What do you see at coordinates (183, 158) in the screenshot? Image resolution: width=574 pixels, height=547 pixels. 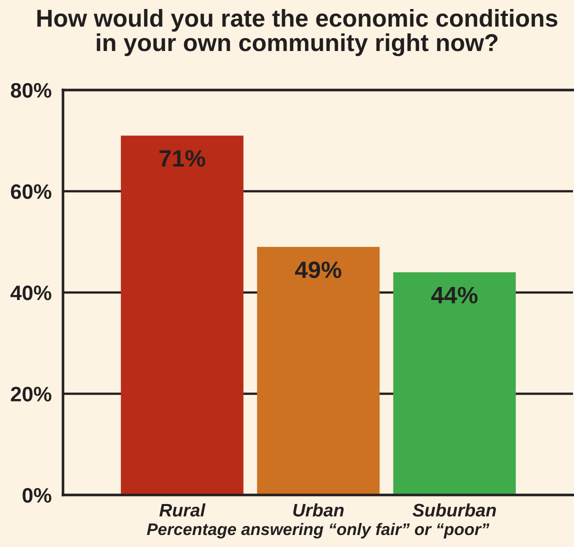 I see `data-label: 71%` at bounding box center [183, 158].